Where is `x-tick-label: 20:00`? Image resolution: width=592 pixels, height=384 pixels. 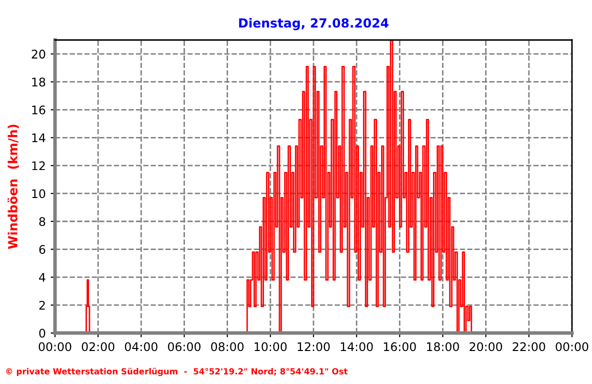 x-tick-label: 20:00 is located at coordinates (486, 347).